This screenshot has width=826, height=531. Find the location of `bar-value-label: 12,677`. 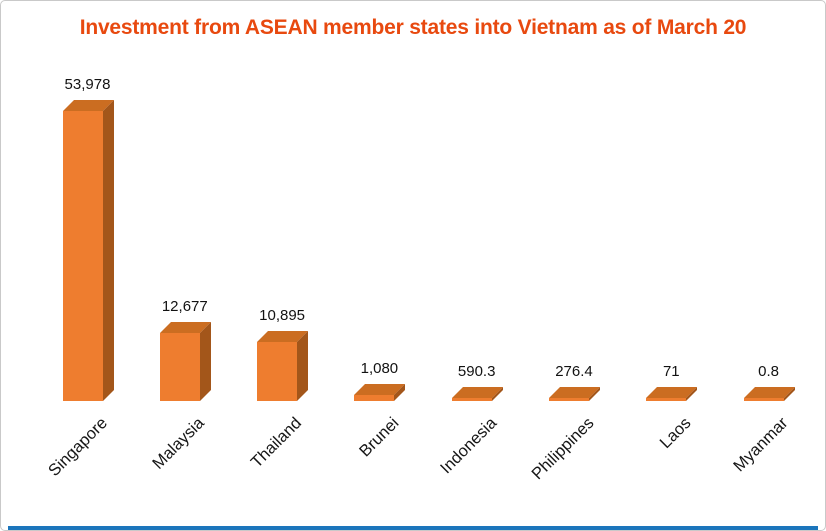

bar-value-label: 12,677 is located at coordinates (184, 306).